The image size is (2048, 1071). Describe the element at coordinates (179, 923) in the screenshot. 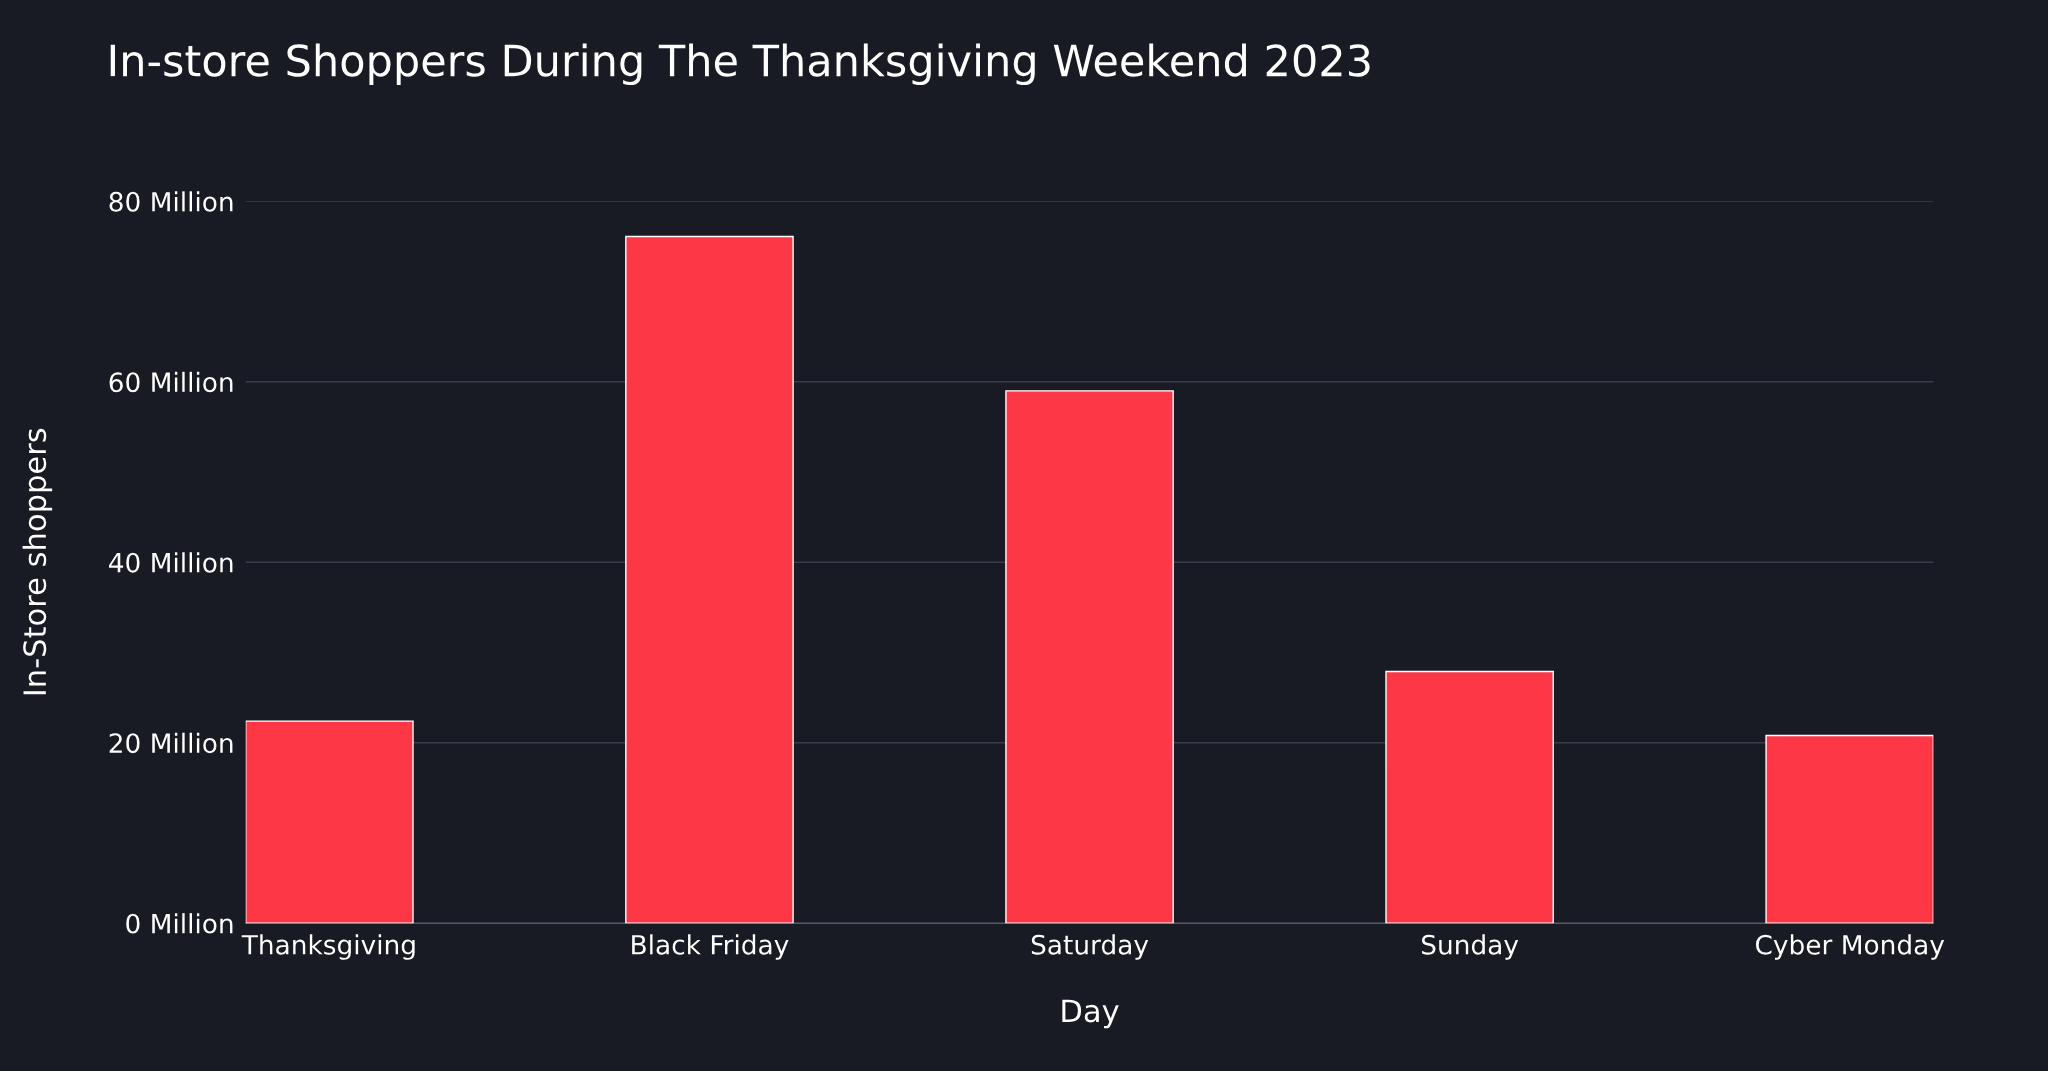

I see `y-tick-label: 0 Million` at that location.